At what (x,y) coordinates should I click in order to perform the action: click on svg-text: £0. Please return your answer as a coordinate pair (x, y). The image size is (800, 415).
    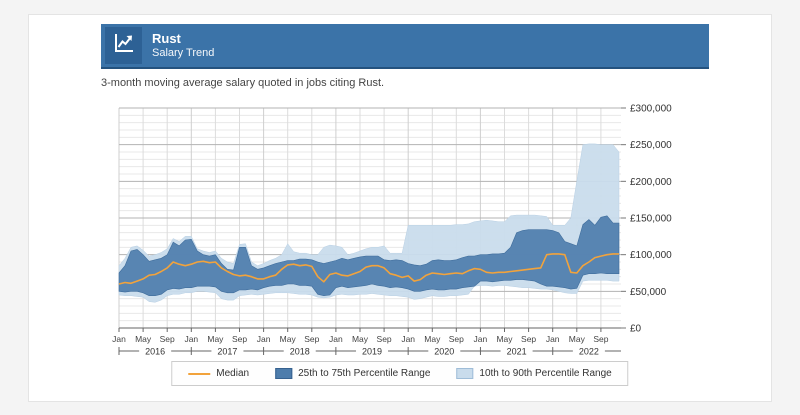
    Looking at the image, I should click on (636, 329).